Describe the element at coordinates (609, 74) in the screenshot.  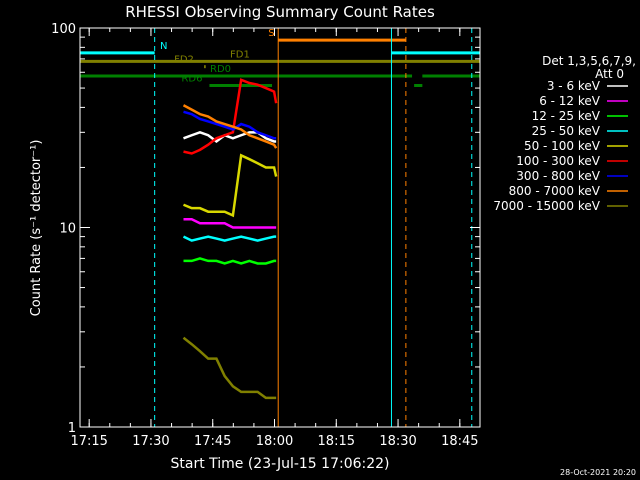
I see `legend-header-line2: Att 0` at that location.